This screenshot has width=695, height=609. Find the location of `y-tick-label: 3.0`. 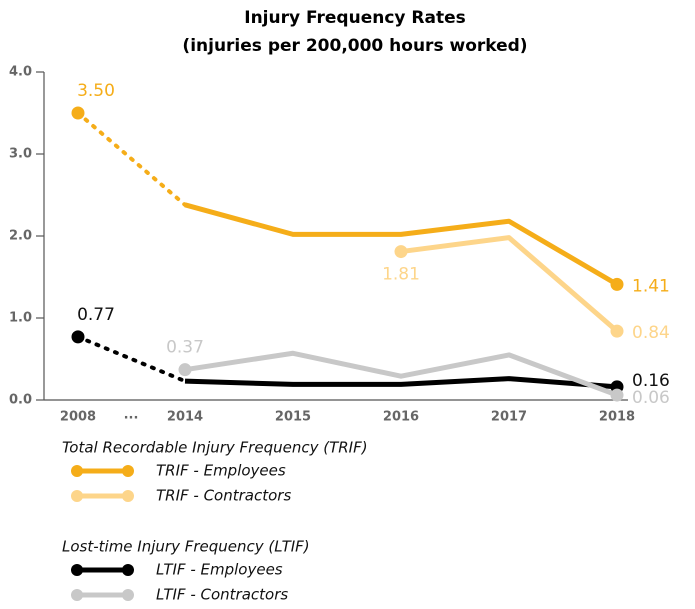

y-tick-label: 3.0 is located at coordinates (20, 154).